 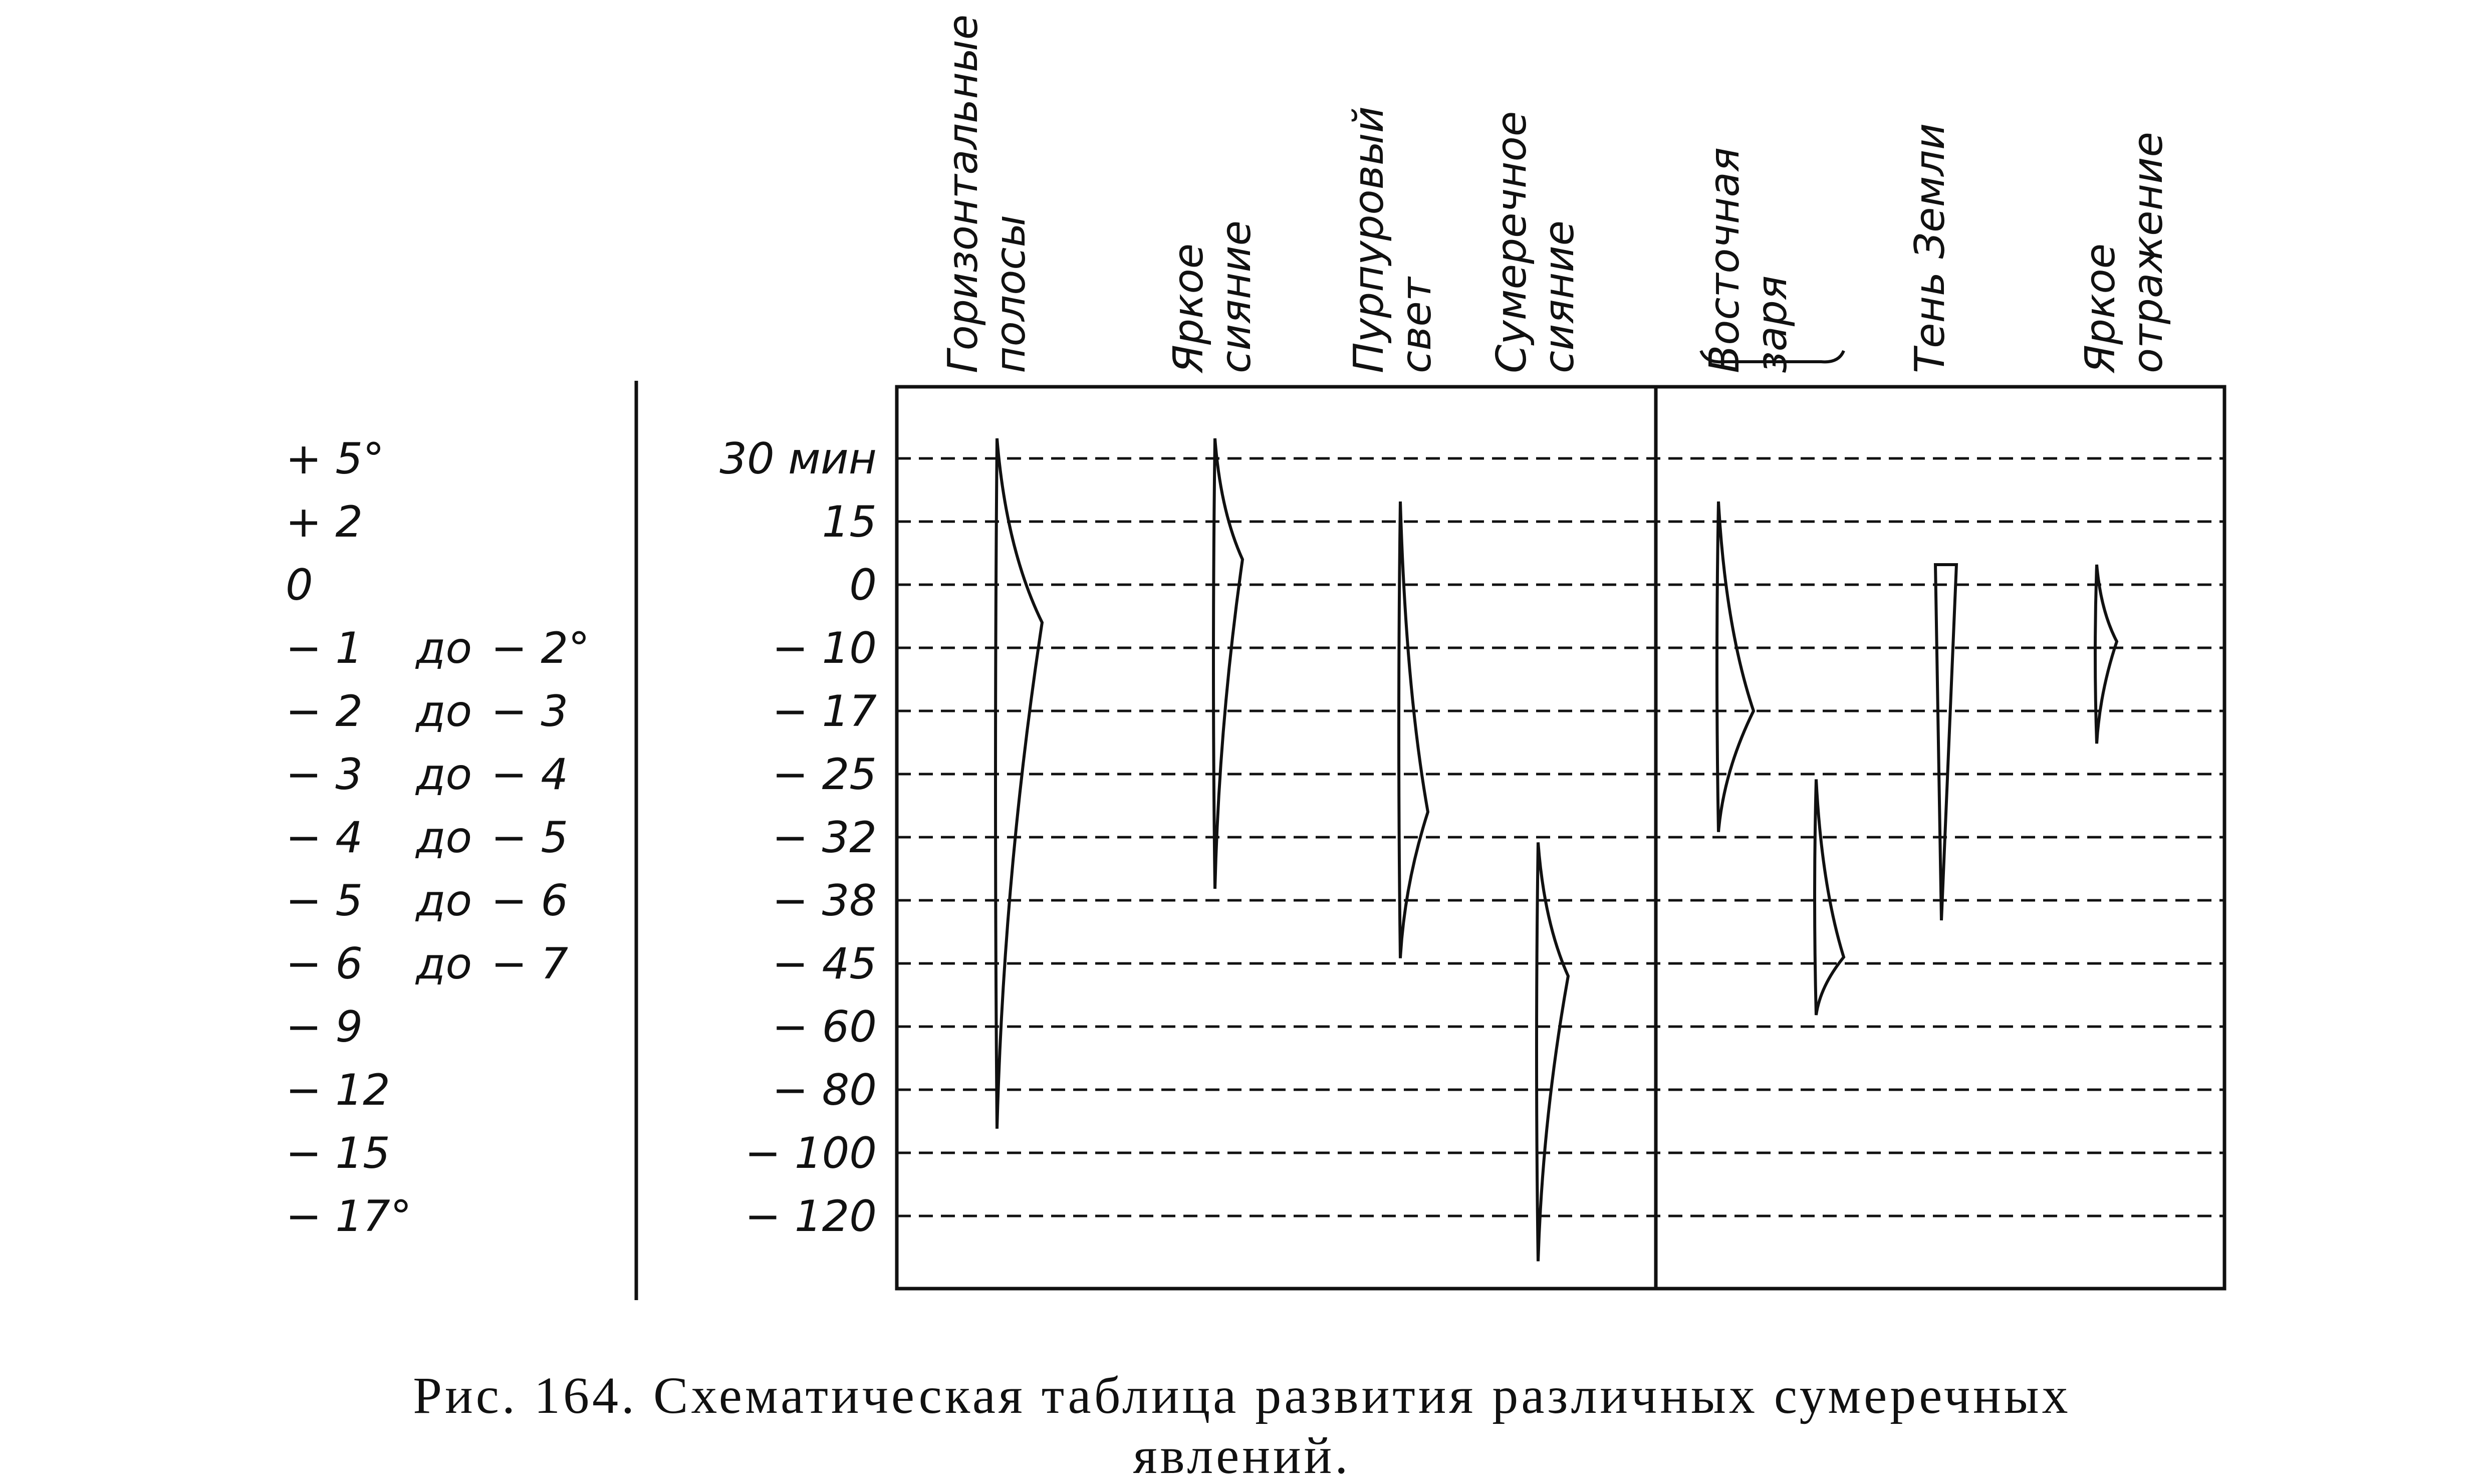 What do you see at coordinates (299, 585) in the screenshot?
I see `altitude-label: 0` at bounding box center [299, 585].